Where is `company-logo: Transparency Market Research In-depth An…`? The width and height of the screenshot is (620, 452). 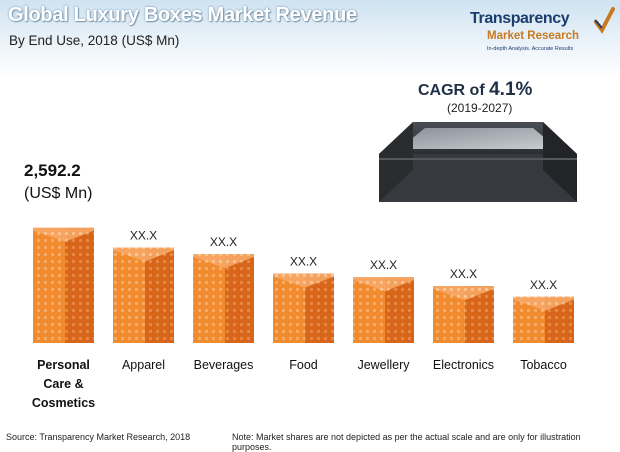 company-logo: Transparency Market Research In-depth An… is located at coordinates (542, 36).